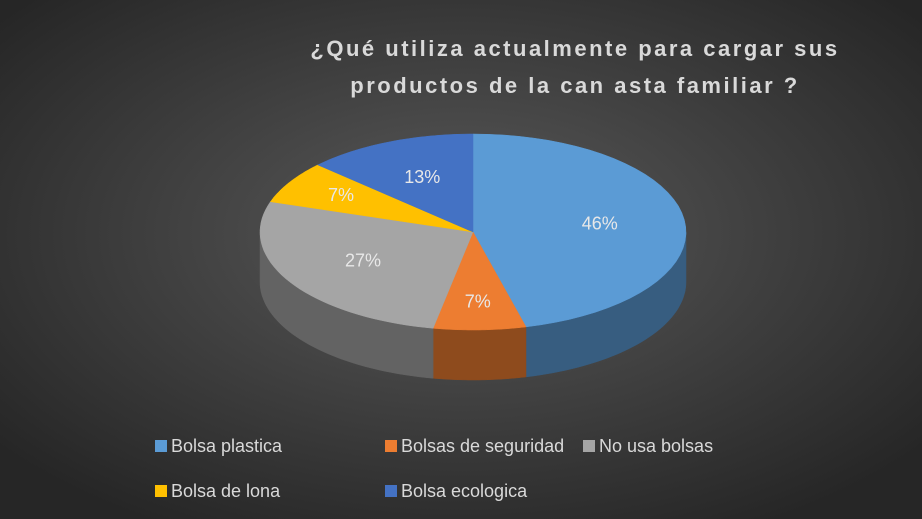 The image size is (922, 519). I want to click on legend-label: No usa bolsas, so click(656, 446).